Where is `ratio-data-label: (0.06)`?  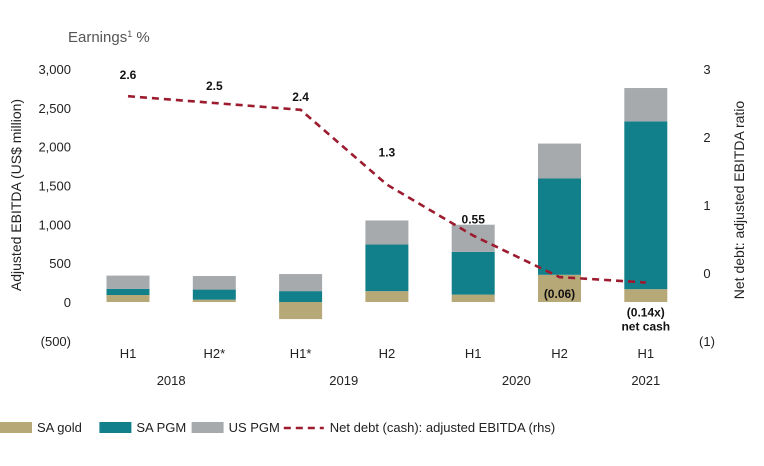
ratio-data-label: (0.06) is located at coordinates (559, 294).